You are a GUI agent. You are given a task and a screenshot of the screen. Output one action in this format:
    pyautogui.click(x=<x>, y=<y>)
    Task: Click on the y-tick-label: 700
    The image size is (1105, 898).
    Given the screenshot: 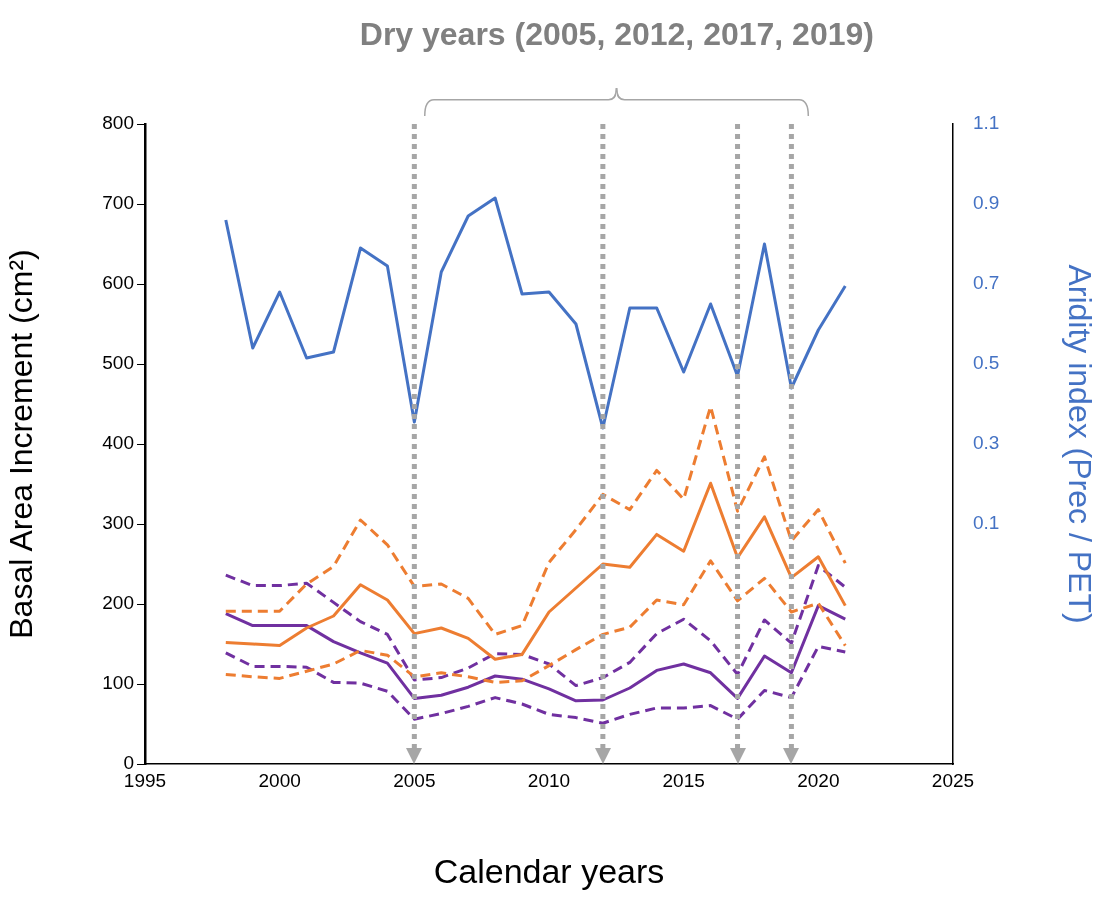 What is the action you would take?
    pyautogui.click(x=118, y=203)
    